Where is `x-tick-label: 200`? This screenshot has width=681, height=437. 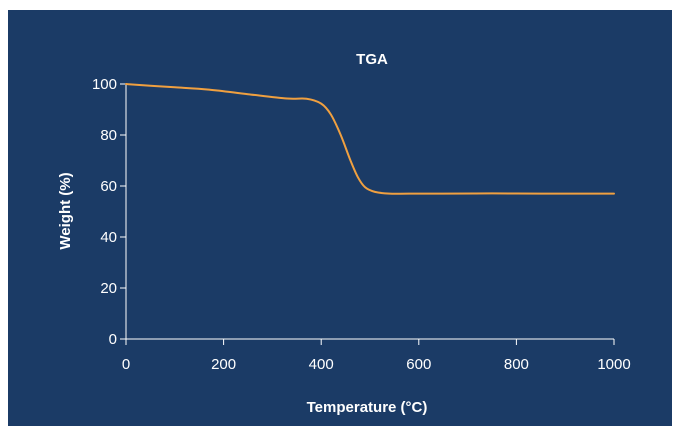
x-tick-label: 200 is located at coordinates (223, 364).